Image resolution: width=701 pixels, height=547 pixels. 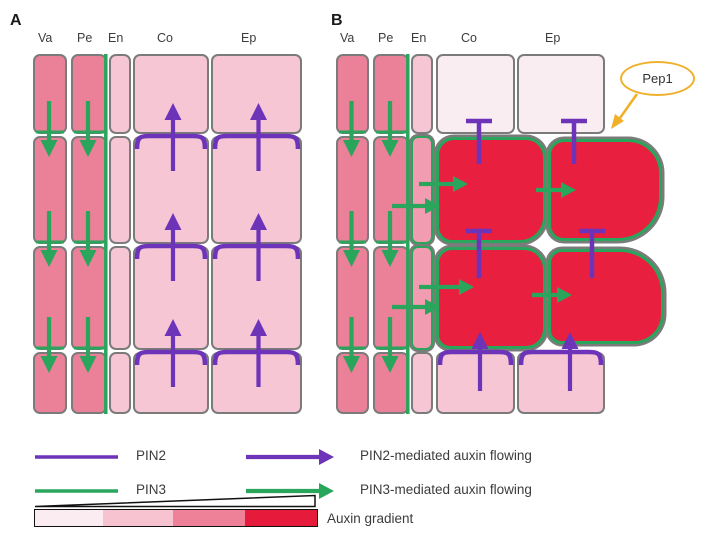 What do you see at coordinates (116, 38) in the screenshot?
I see `column-label-a-en: En` at bounding box center [116, 38].